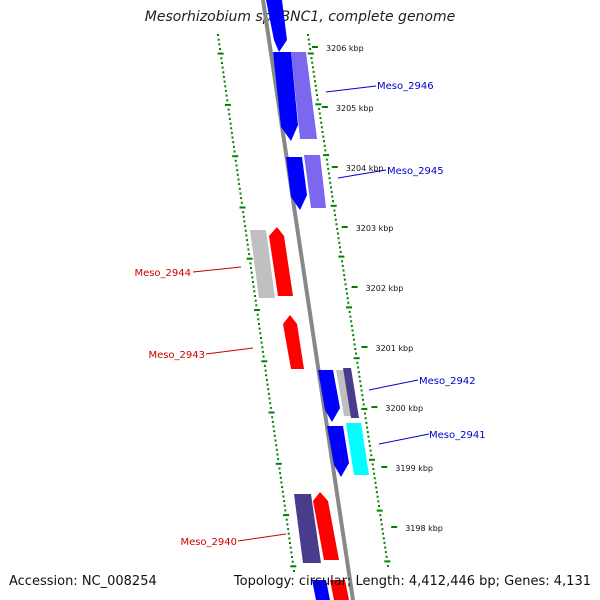 This screenshot has width=600, height=600. What do you see at coordinates (405, 86) in the screenshot?
I see `gene-label-meso-2946: Meso_2946` at bounding box center [405, 86].